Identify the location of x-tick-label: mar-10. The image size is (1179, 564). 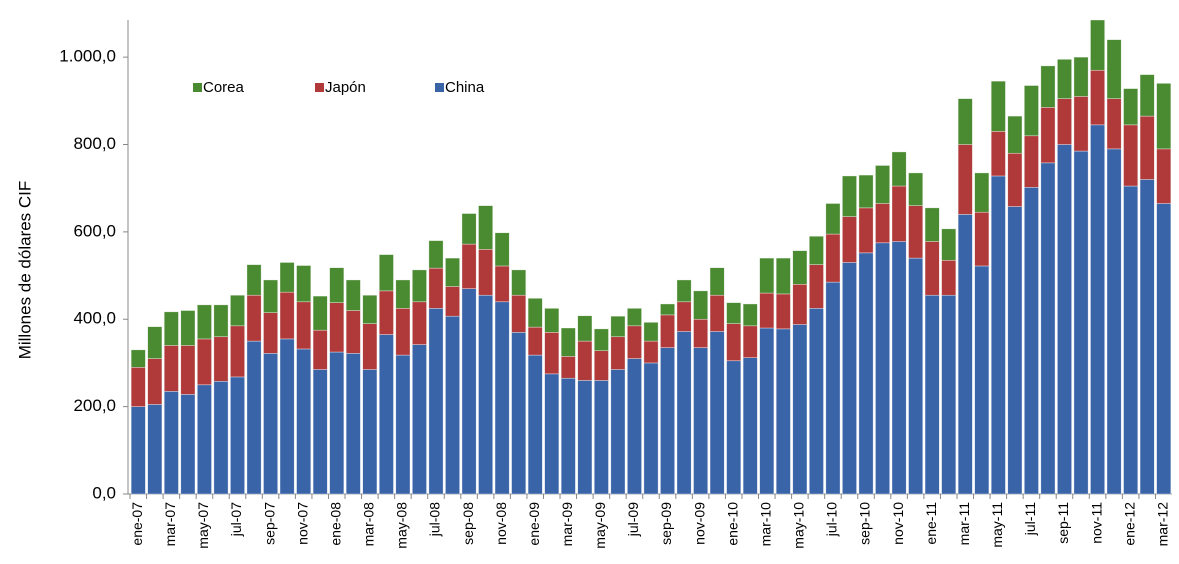
(765, 524).